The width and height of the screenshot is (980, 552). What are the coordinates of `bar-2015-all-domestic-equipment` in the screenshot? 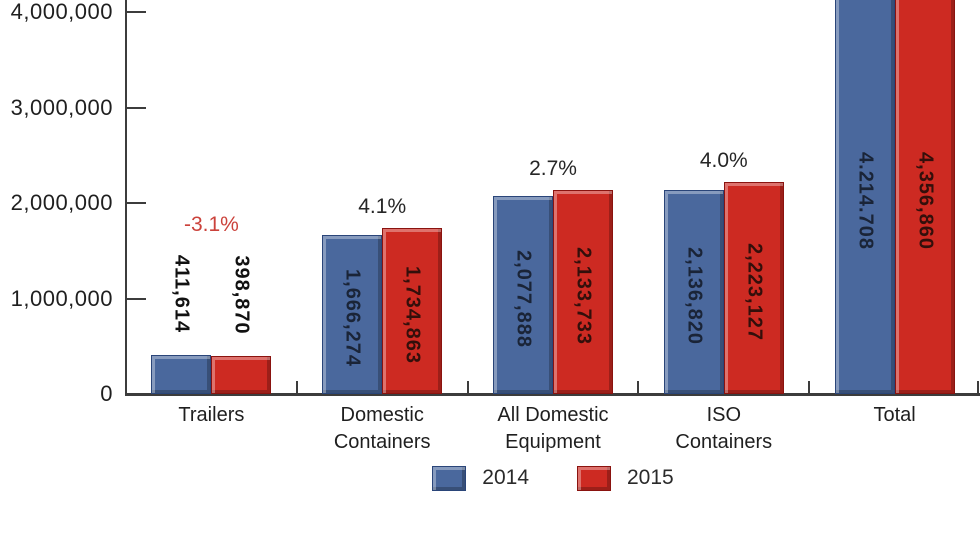 It's located at (583, 292).